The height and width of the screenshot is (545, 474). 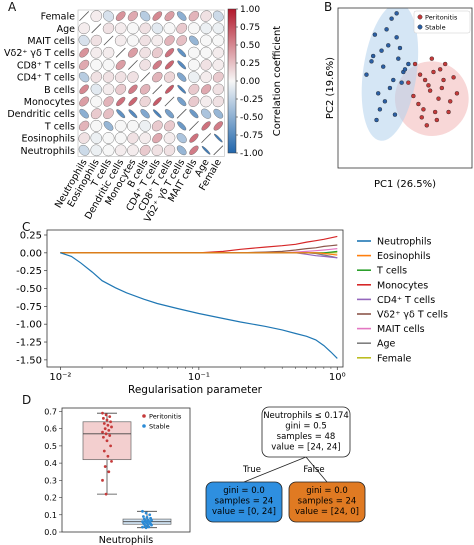 What do you see at coordinates (251, 470) in the screenshot?
I see `tree-branch-true: True` at bounding box center [251, 470].